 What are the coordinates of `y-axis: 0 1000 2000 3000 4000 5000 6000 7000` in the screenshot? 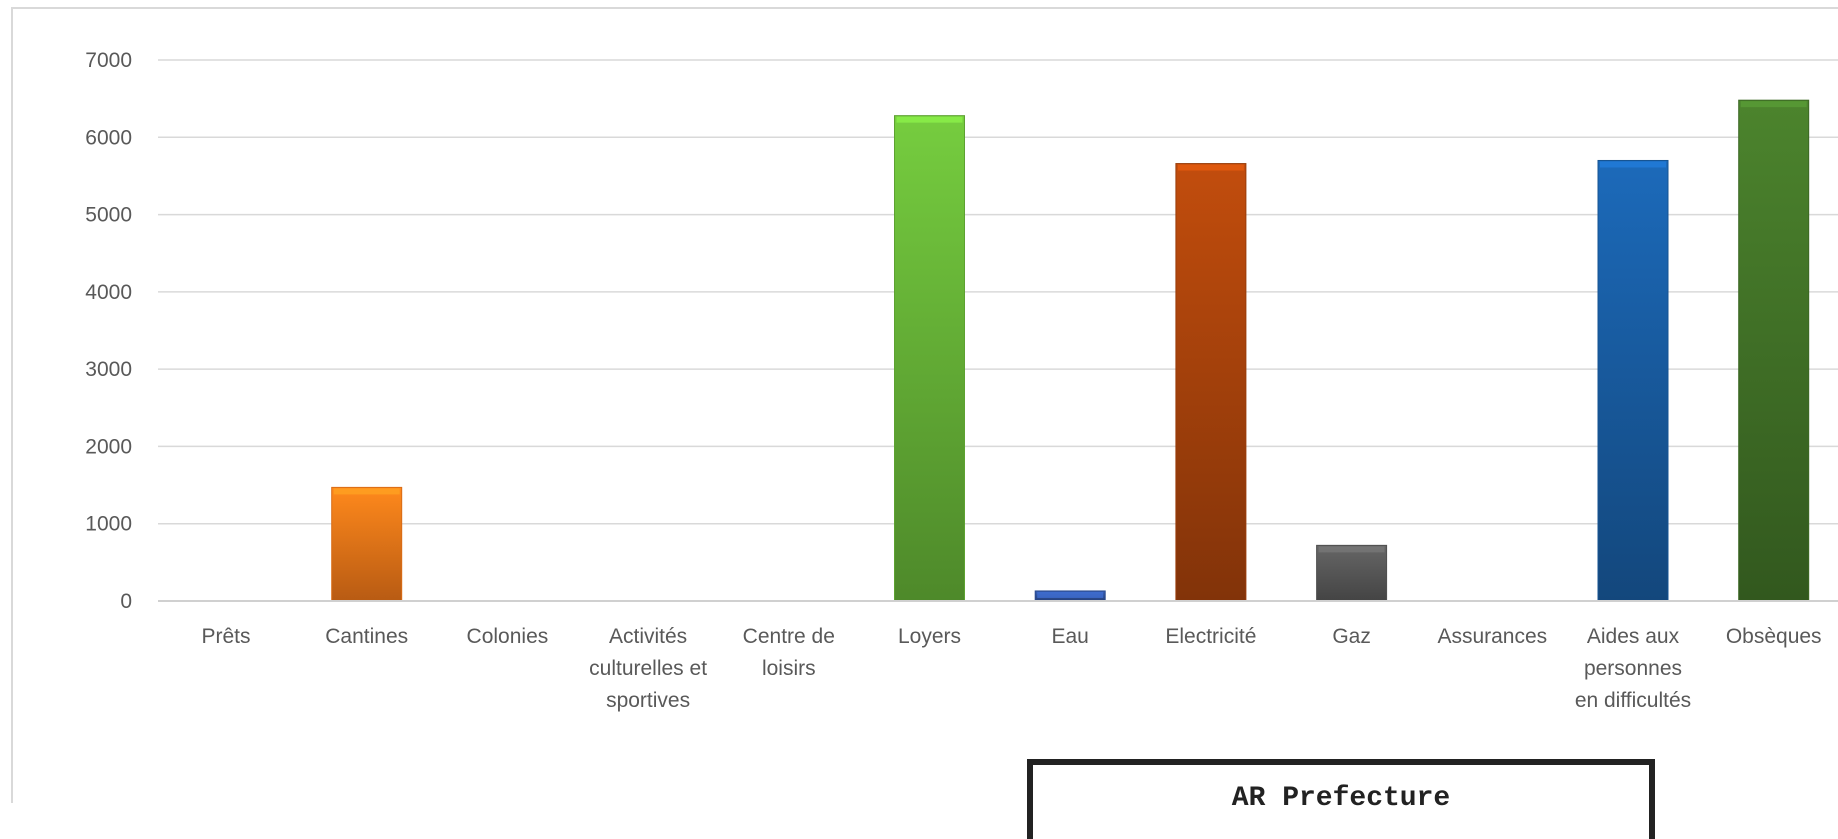 It's located at (108, 331).